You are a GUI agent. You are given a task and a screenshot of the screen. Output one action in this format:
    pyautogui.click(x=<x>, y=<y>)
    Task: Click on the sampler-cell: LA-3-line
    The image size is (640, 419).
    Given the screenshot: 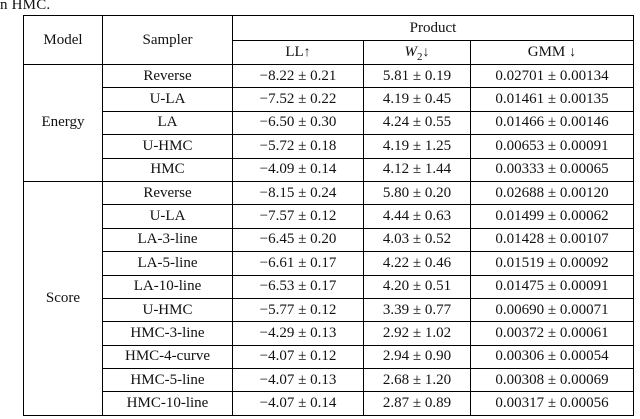 What is the action you would take?
    pyautogui.click(x=167, y=240)
    